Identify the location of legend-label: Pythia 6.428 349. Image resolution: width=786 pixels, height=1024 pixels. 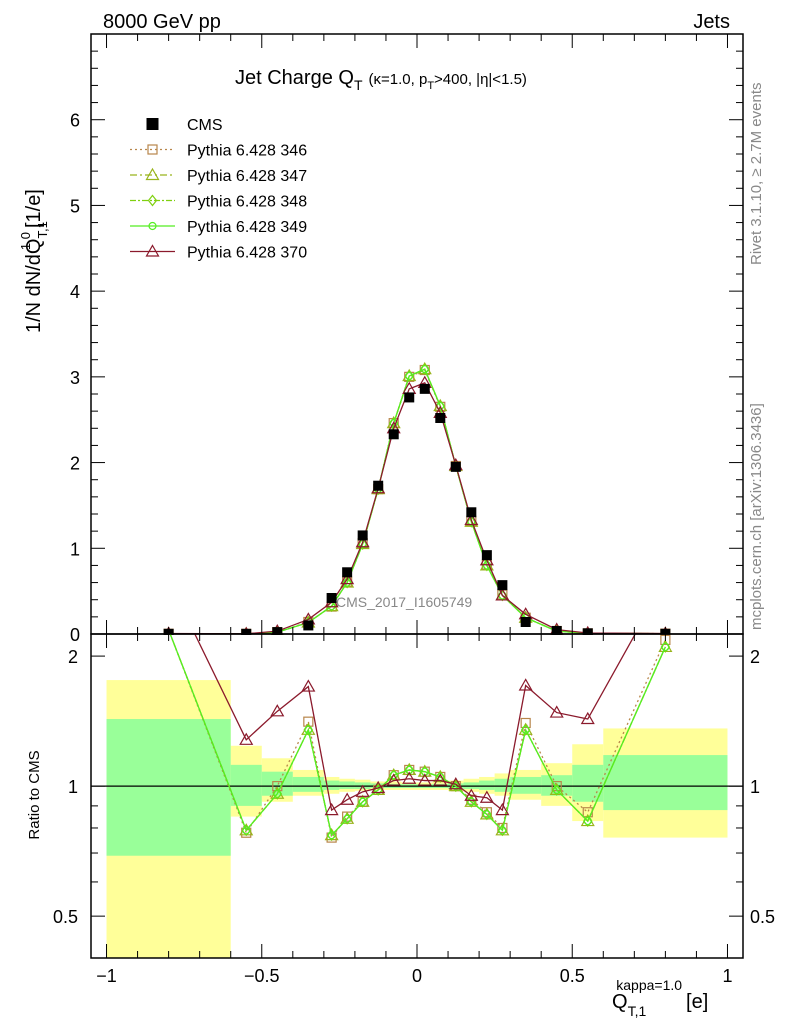
(247, 227).